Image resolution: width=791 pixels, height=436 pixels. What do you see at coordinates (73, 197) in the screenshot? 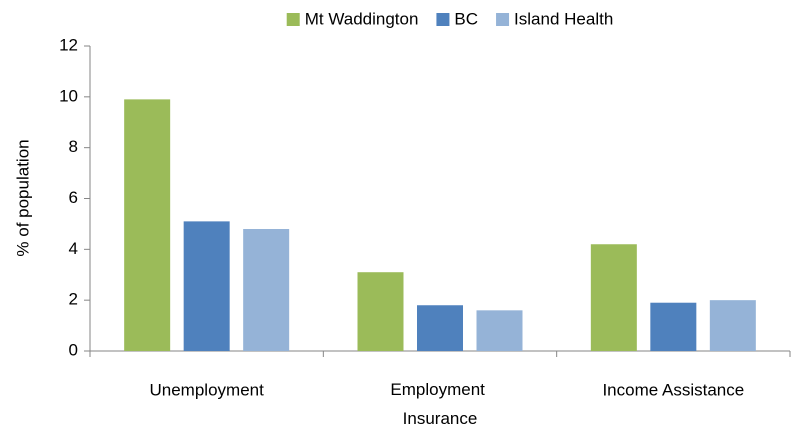
I see `y-tick-label: 6` at bounding box center [73, 197].